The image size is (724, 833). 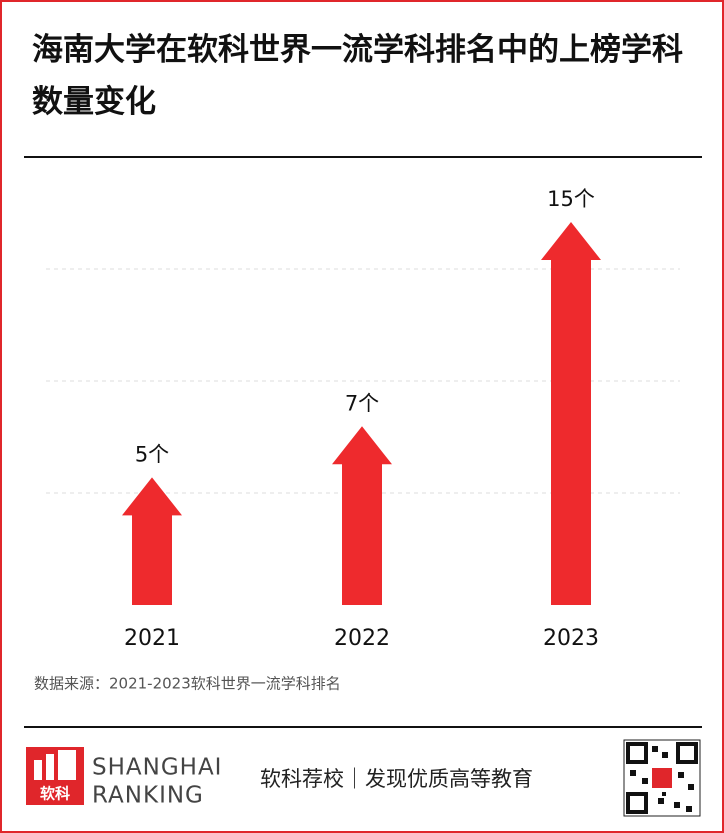 I want to click on slogan: 软科荐校｜发现优质高等教育, so click(x=396, y=779).